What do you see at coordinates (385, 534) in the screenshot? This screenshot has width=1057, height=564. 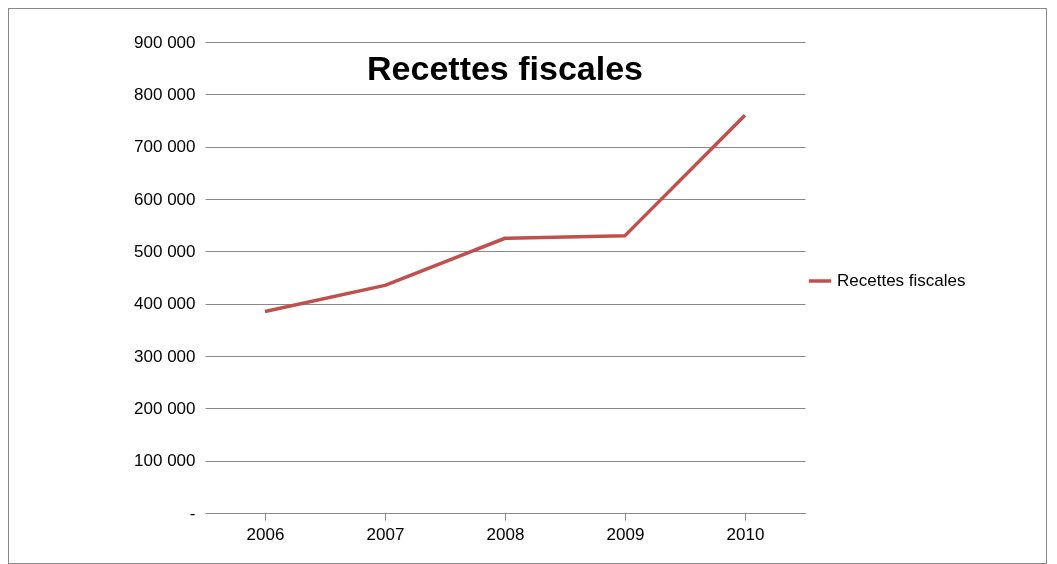 I see `x-tick-label: 2007` at bounding box center [385, 534].